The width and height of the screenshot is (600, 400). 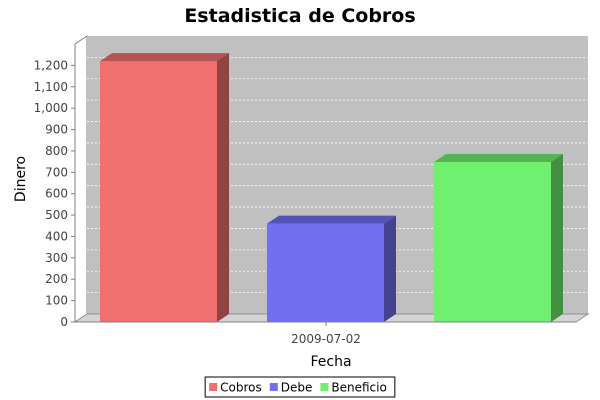 What do you see at coordinates (56, 236) in the screenshot?
I see `y-tick-label: 400` at bounding box center [56, 236].